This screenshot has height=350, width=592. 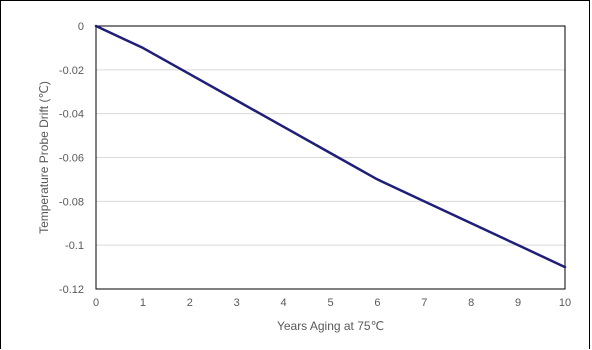 I want to click on x-tick-label: 9, so click(x=518, y=303).